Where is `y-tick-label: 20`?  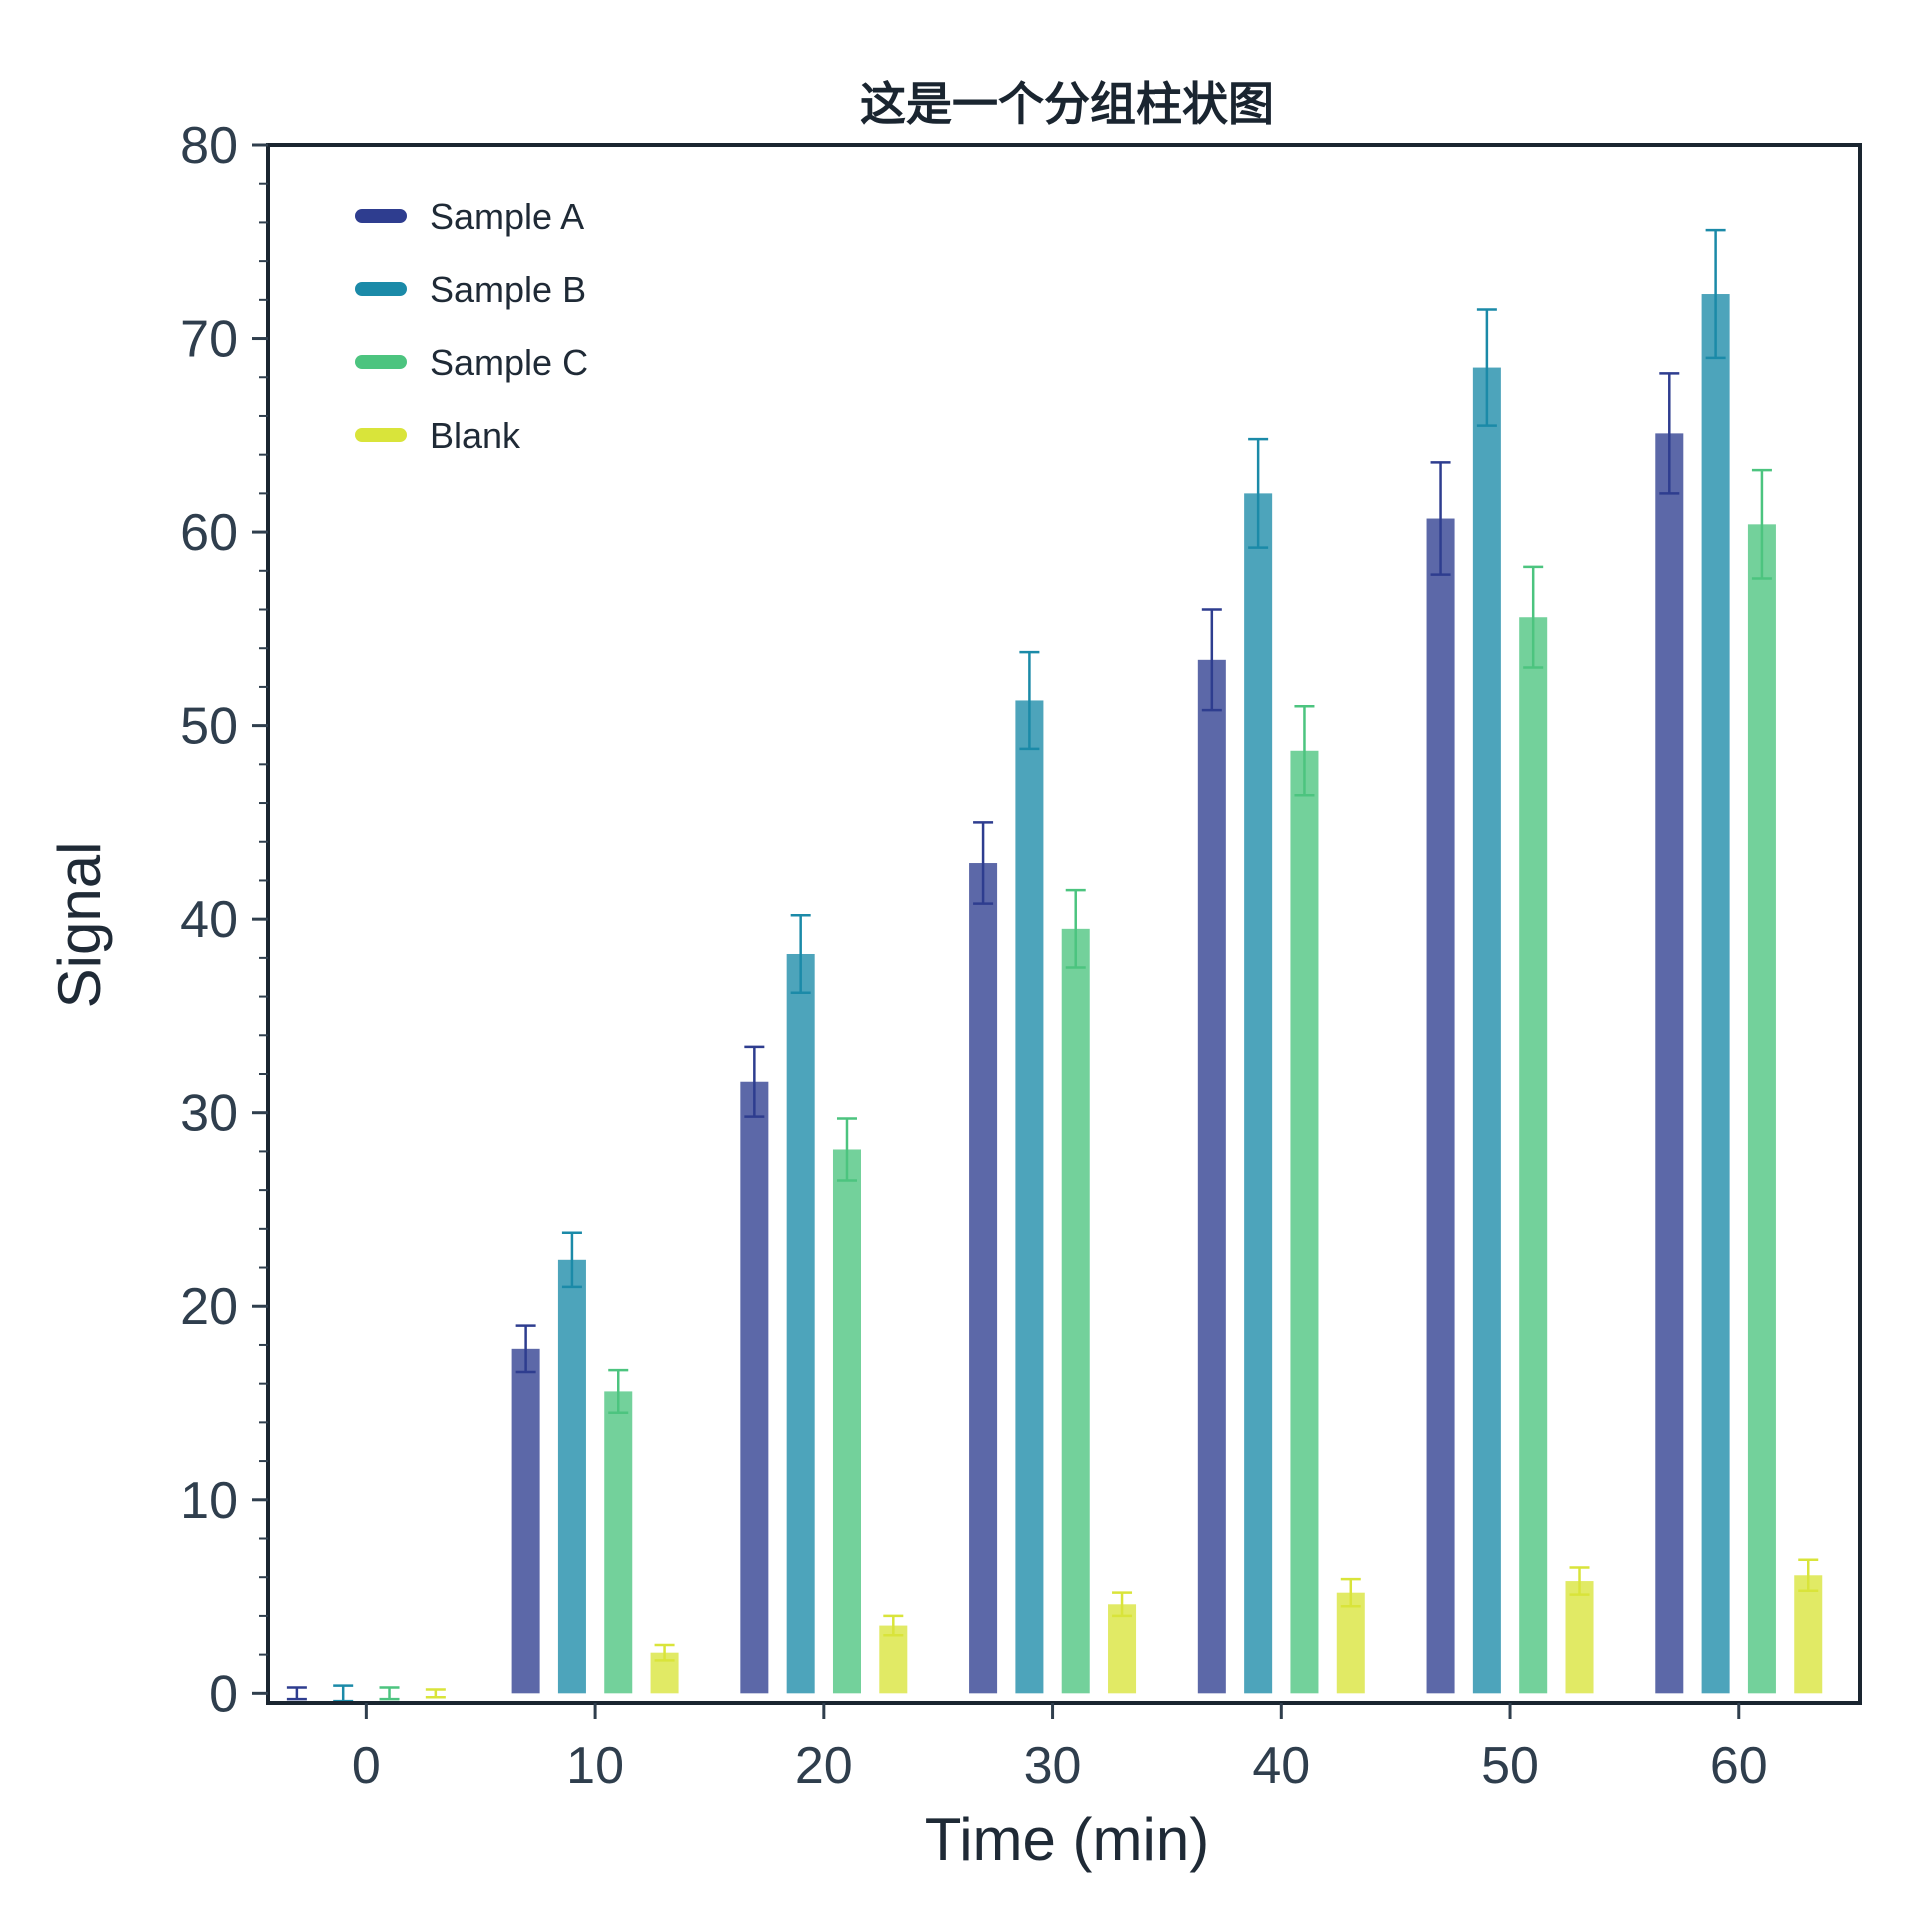 y-tick-label: 20 is located at coordinates (209, 1307).